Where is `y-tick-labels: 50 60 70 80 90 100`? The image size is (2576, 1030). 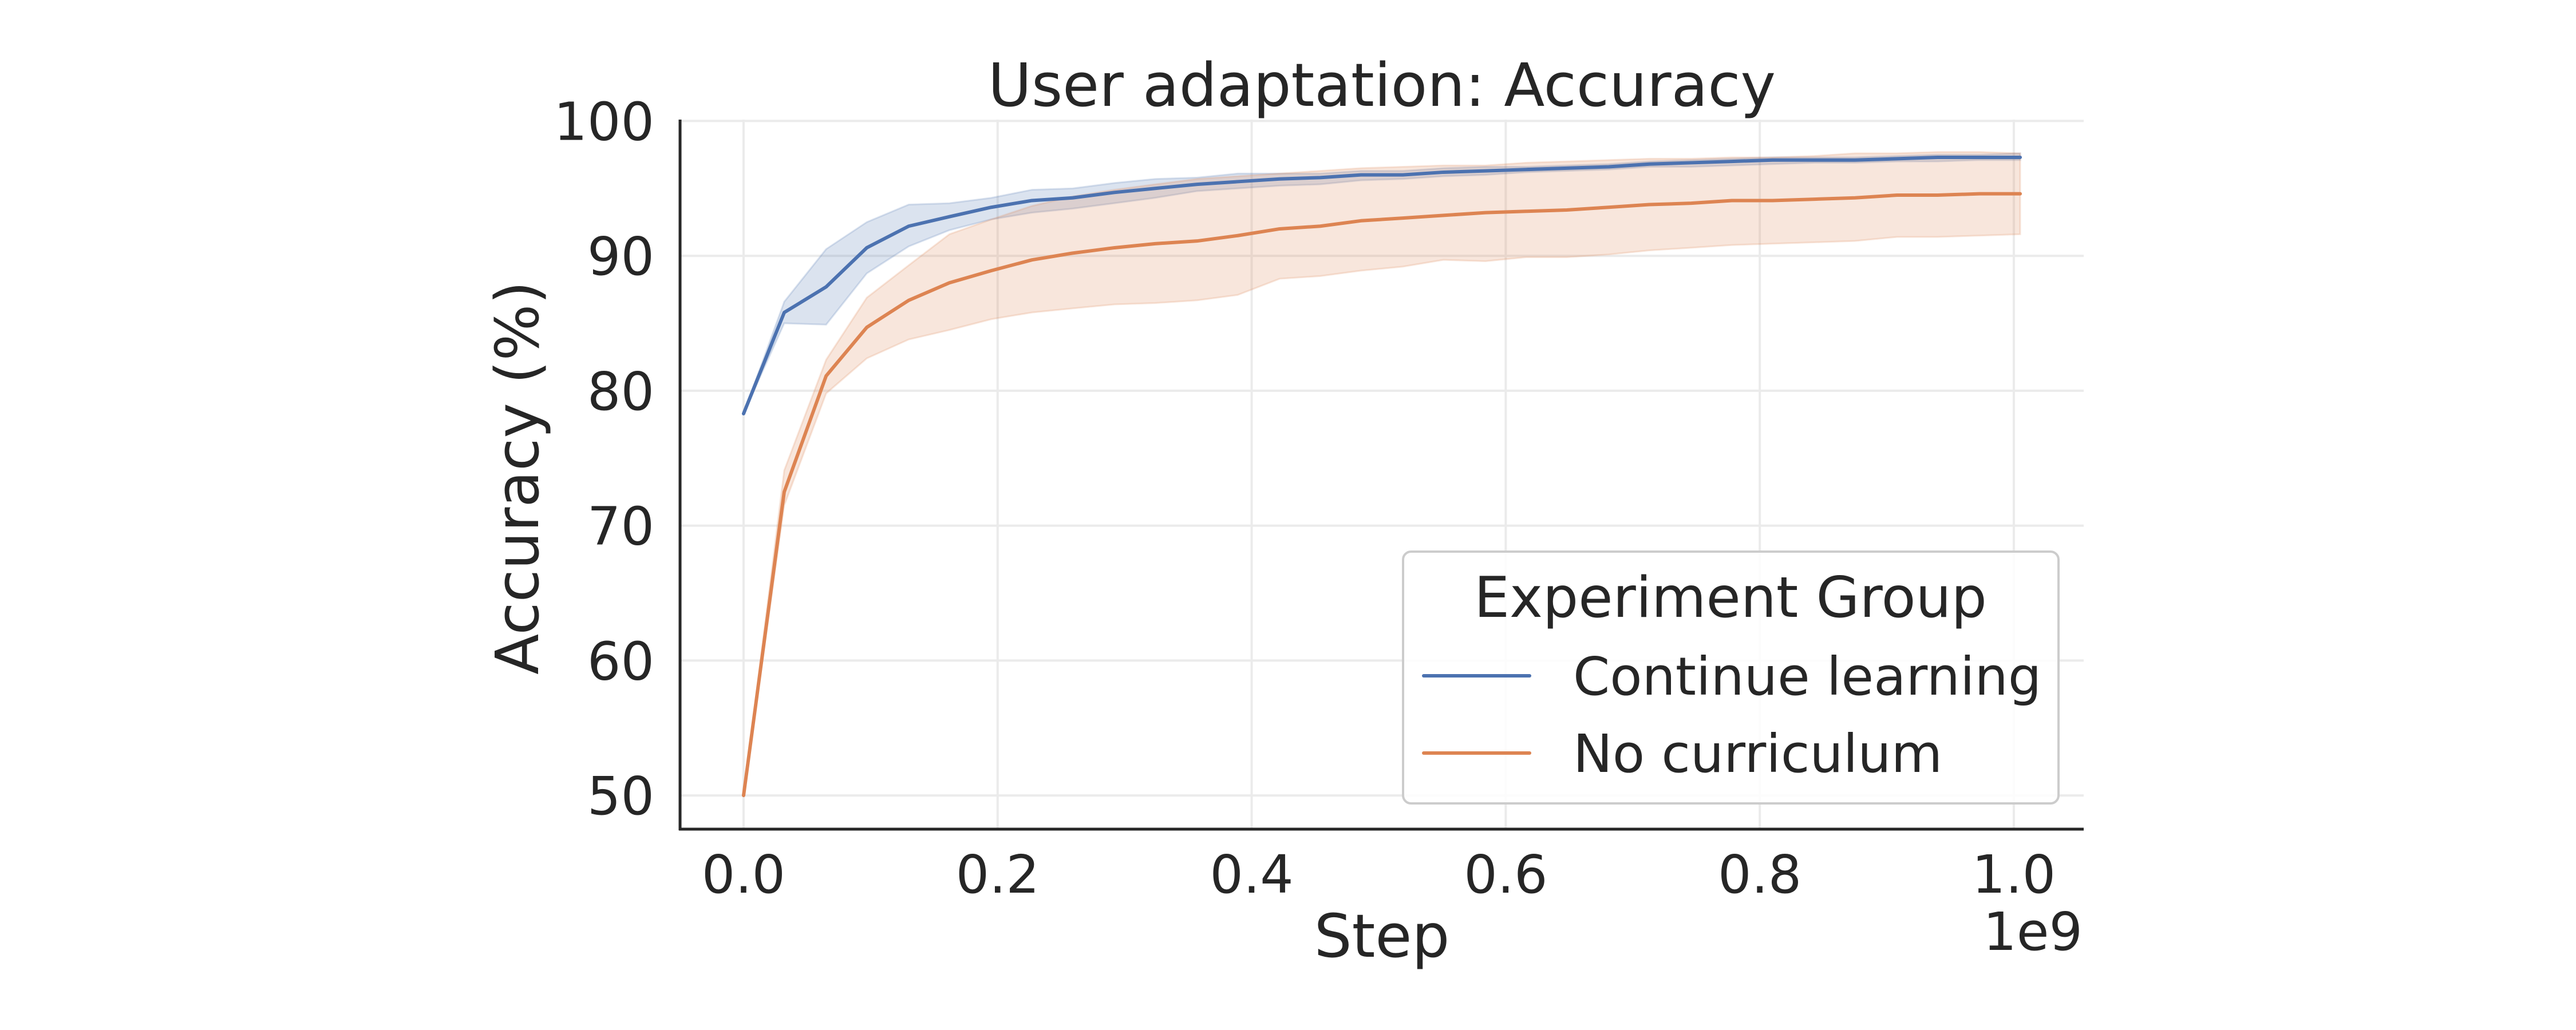 y-tick-labels: 50 60 70 80 90 100 is located at coordinates (604, 459).